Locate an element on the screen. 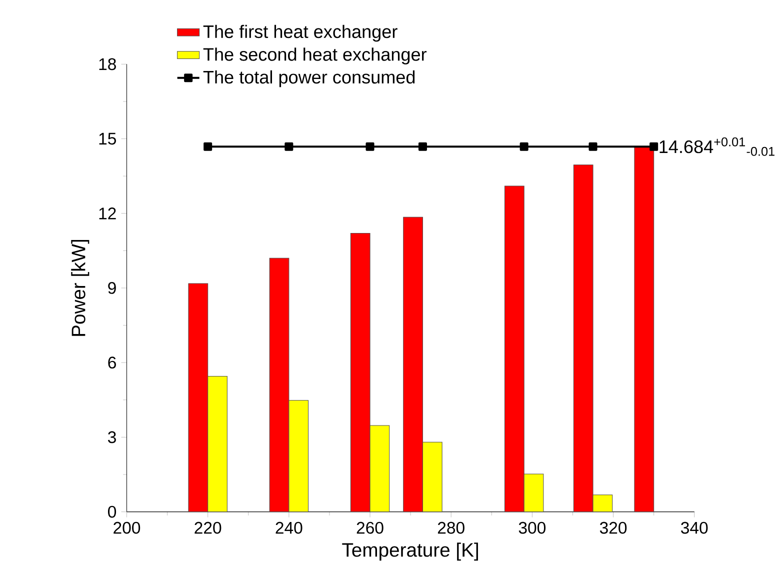 This screenshot has width=780, height=579. y-tick-label: 3 is located at coordinates (112, 437).